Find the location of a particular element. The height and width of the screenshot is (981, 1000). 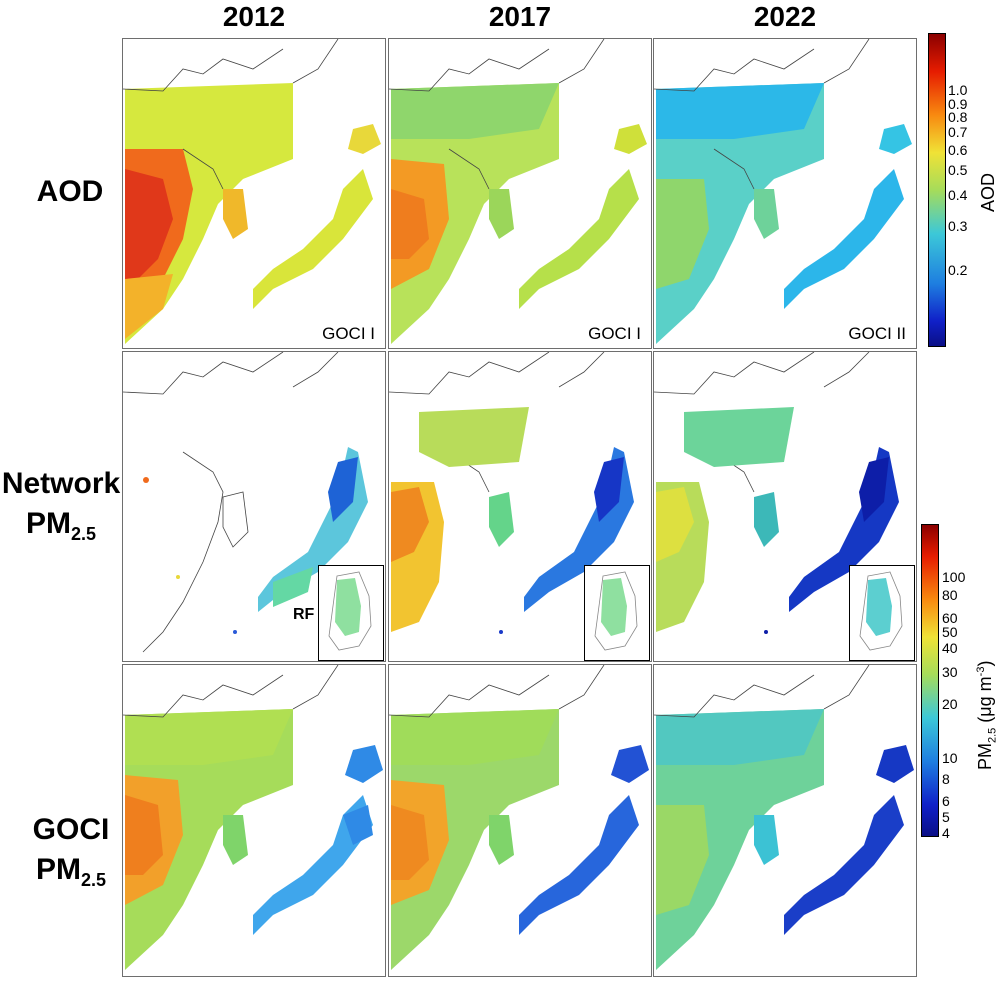

korea-inset-2017-graphic is located at coordinates (616, 611).